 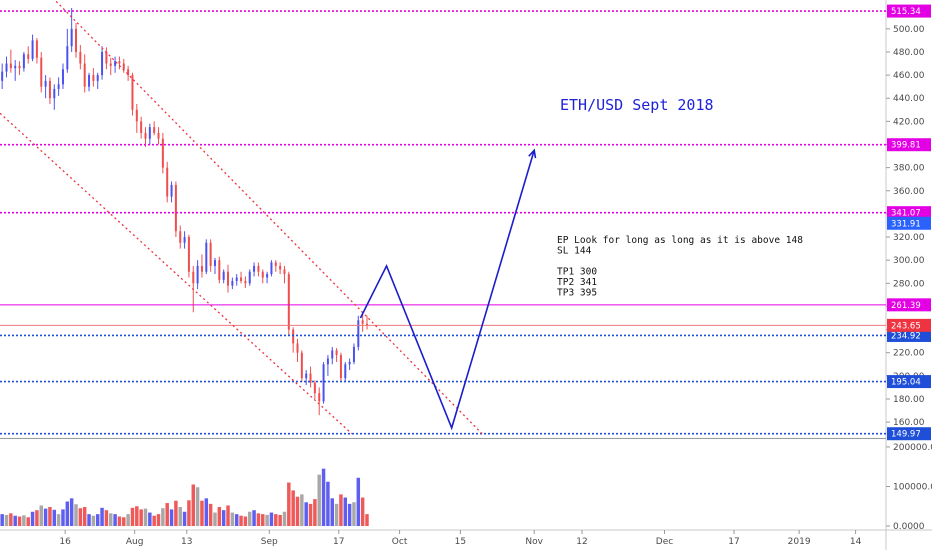 I want to click on price-tick-label: 360.00, so click(x=909, y=192).